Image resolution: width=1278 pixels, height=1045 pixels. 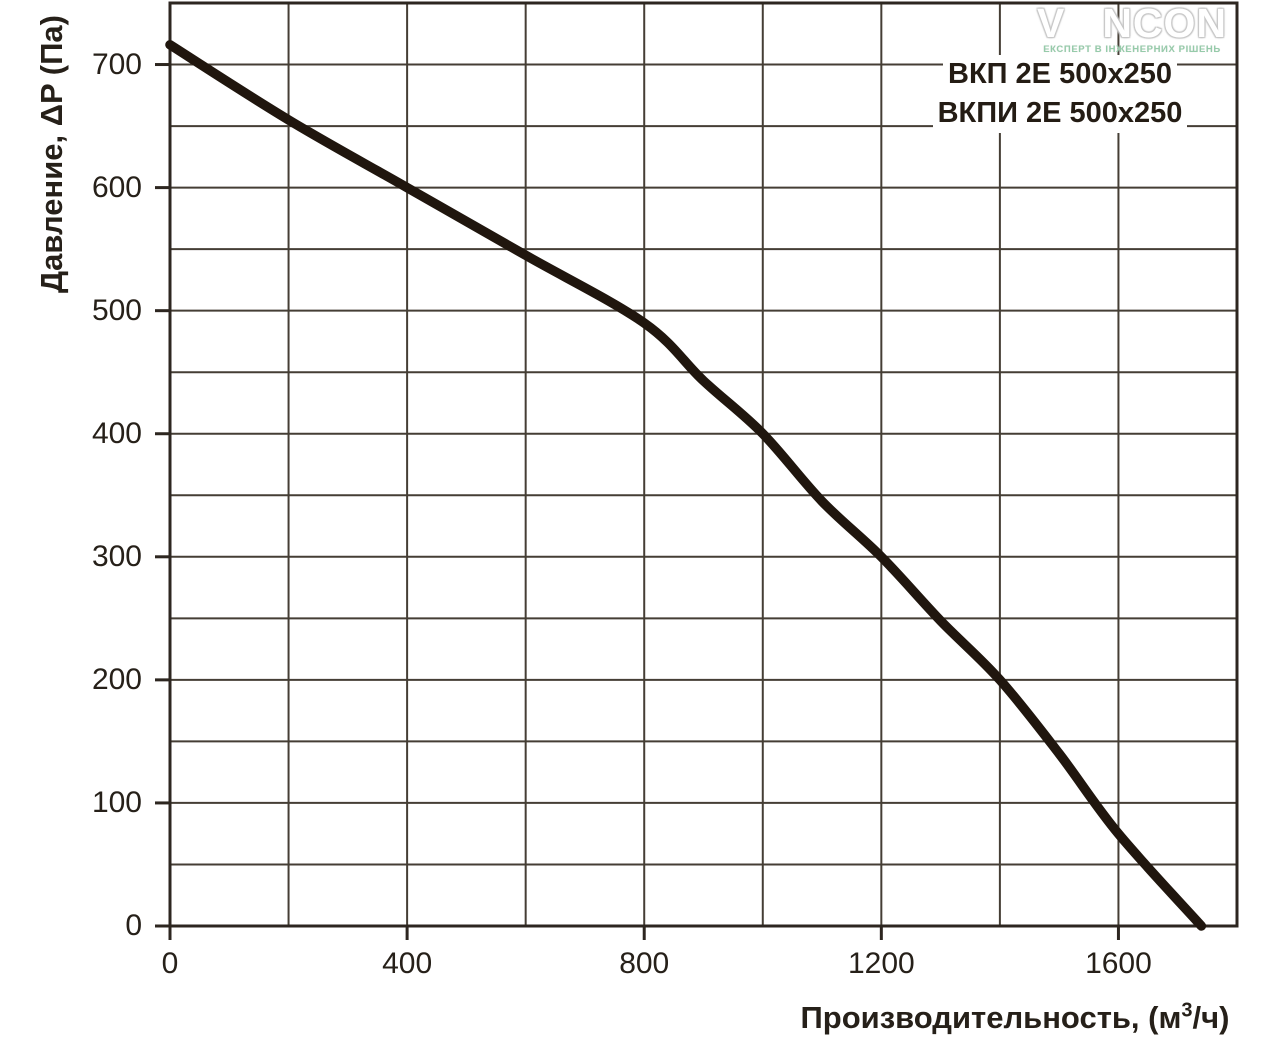 What do you see at coordinates (1060, 74) in the screenshot?
I see `chart-title-line-1: ВКП 2Е 500x250` at bounding box center [1060, 74].